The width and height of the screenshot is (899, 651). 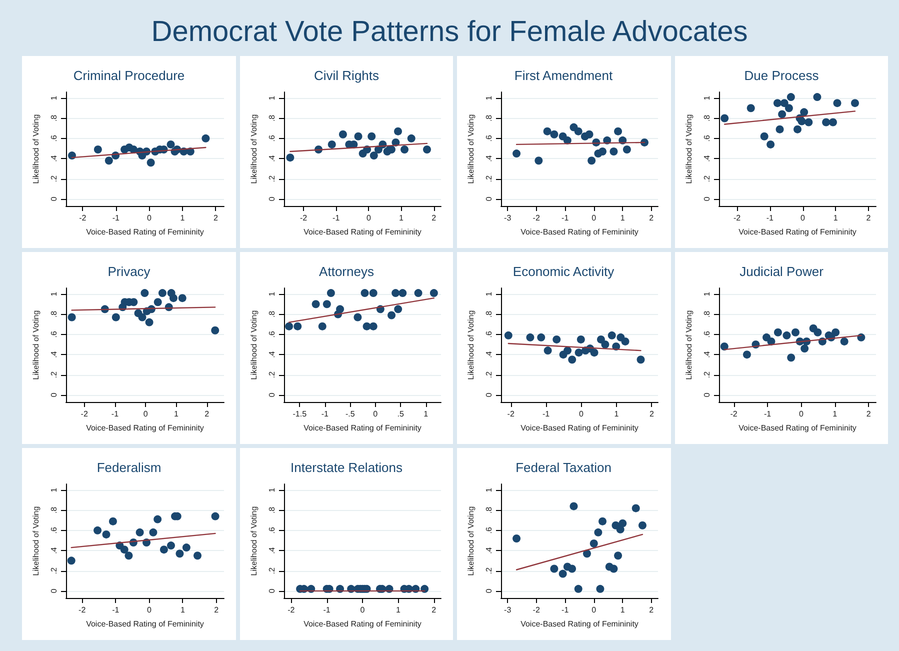 I want to click on chart-title: Due Process, so click(x=781, y=75).